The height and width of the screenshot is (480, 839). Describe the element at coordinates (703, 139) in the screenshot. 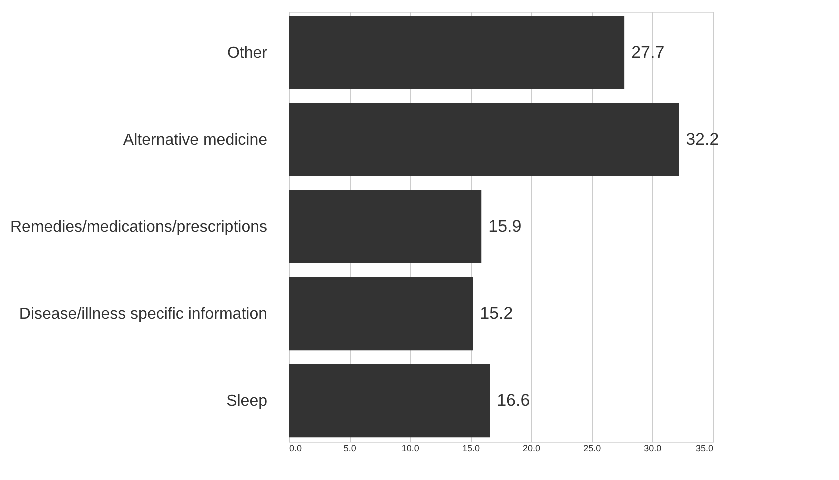

I see `data-label: 32.2` at that location.